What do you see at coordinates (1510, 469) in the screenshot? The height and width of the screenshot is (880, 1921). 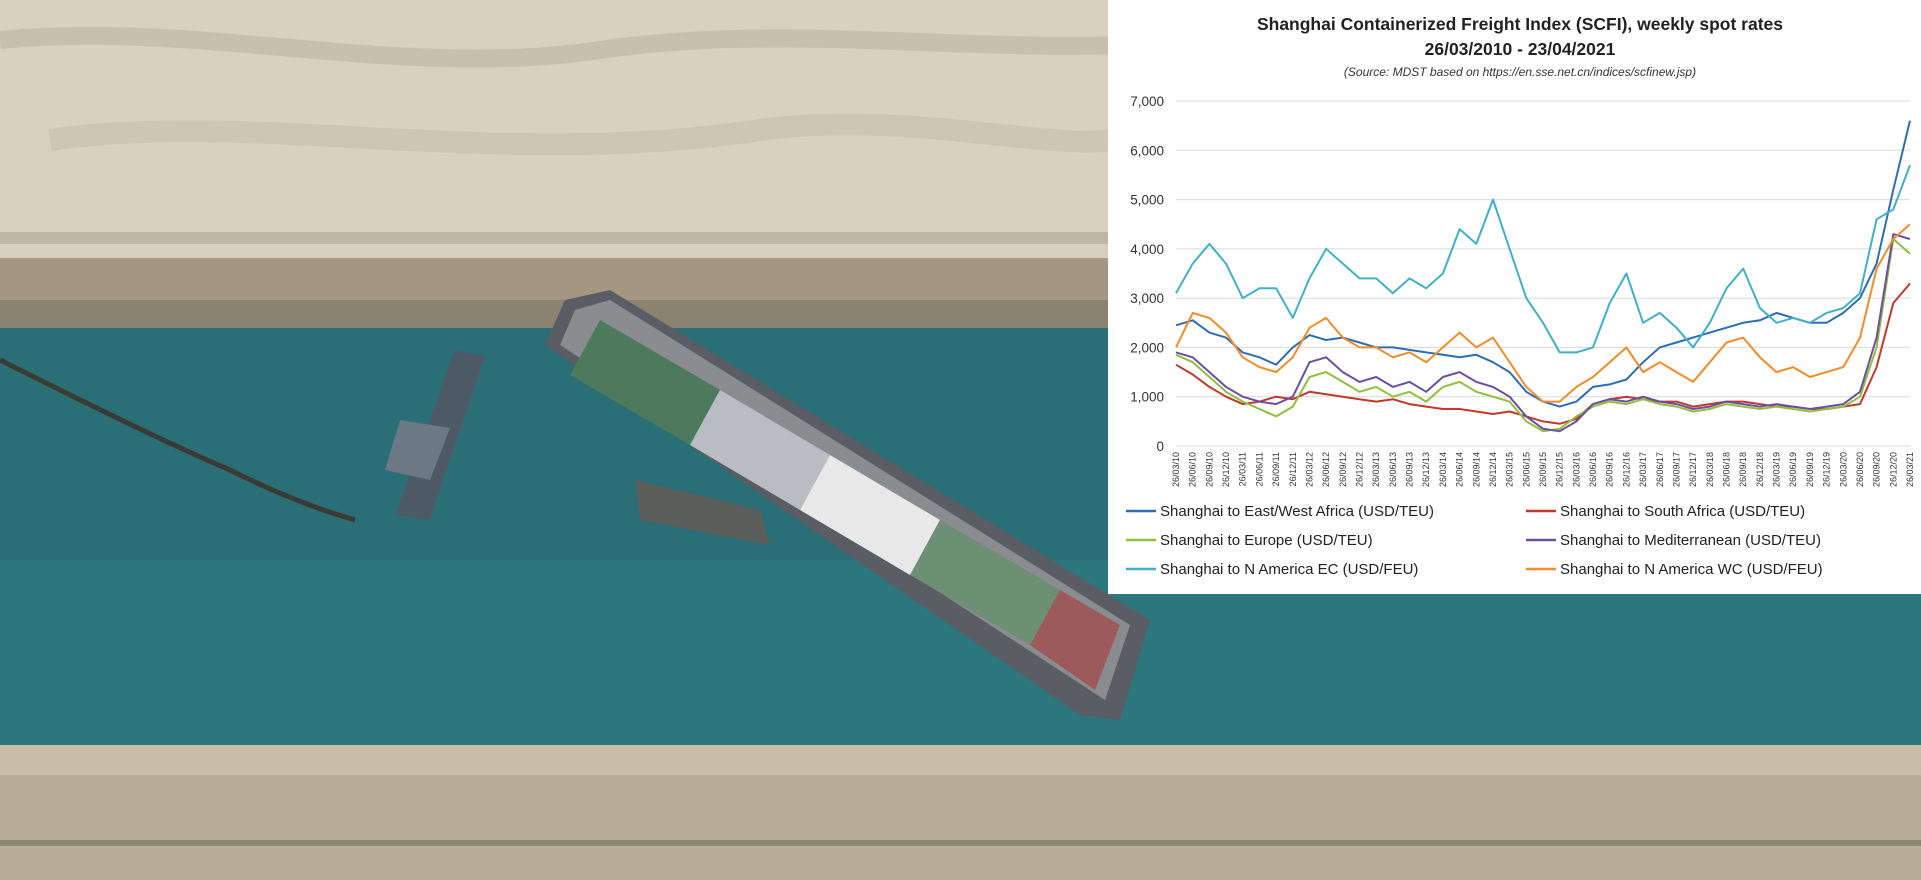 I see `x-tick-label: 26/03/15` at bounding box center [1510, 469].